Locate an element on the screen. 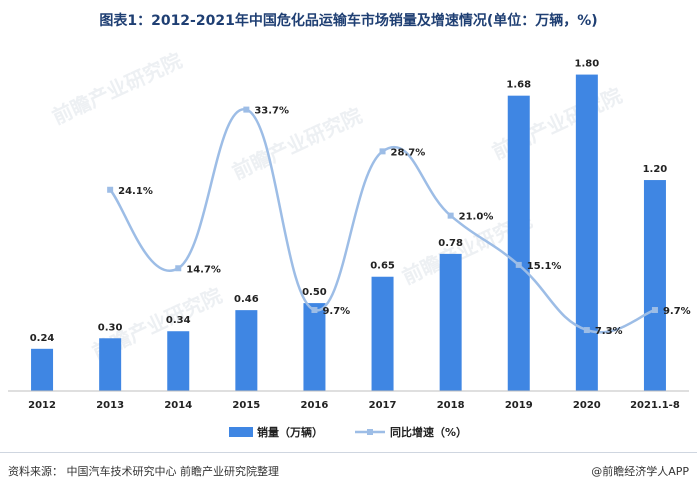 The image size is (697, 488). bar-2016 is located at coordinates (314, 347).